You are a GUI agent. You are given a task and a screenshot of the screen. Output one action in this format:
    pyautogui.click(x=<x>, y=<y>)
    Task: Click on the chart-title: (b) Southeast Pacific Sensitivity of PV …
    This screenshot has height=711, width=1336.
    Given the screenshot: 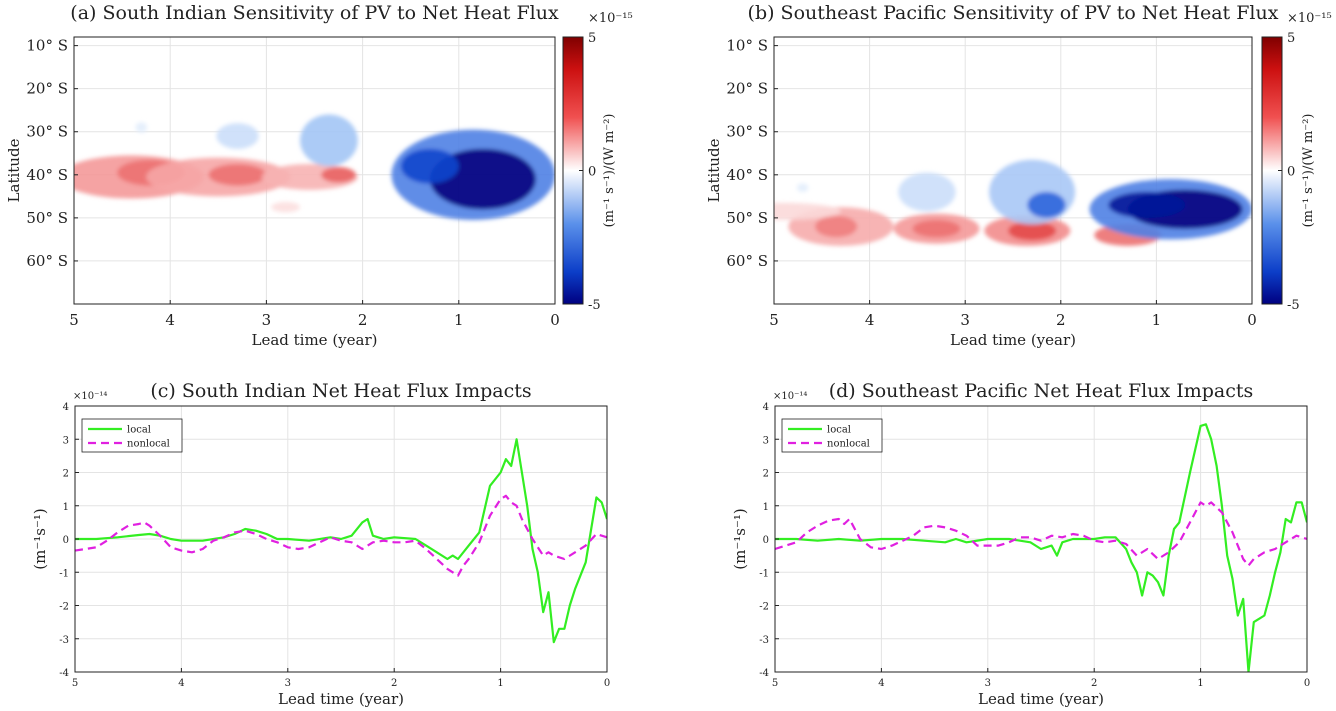 What is the action you would take?
    pyautogui.click(x=1013, y=13)
    